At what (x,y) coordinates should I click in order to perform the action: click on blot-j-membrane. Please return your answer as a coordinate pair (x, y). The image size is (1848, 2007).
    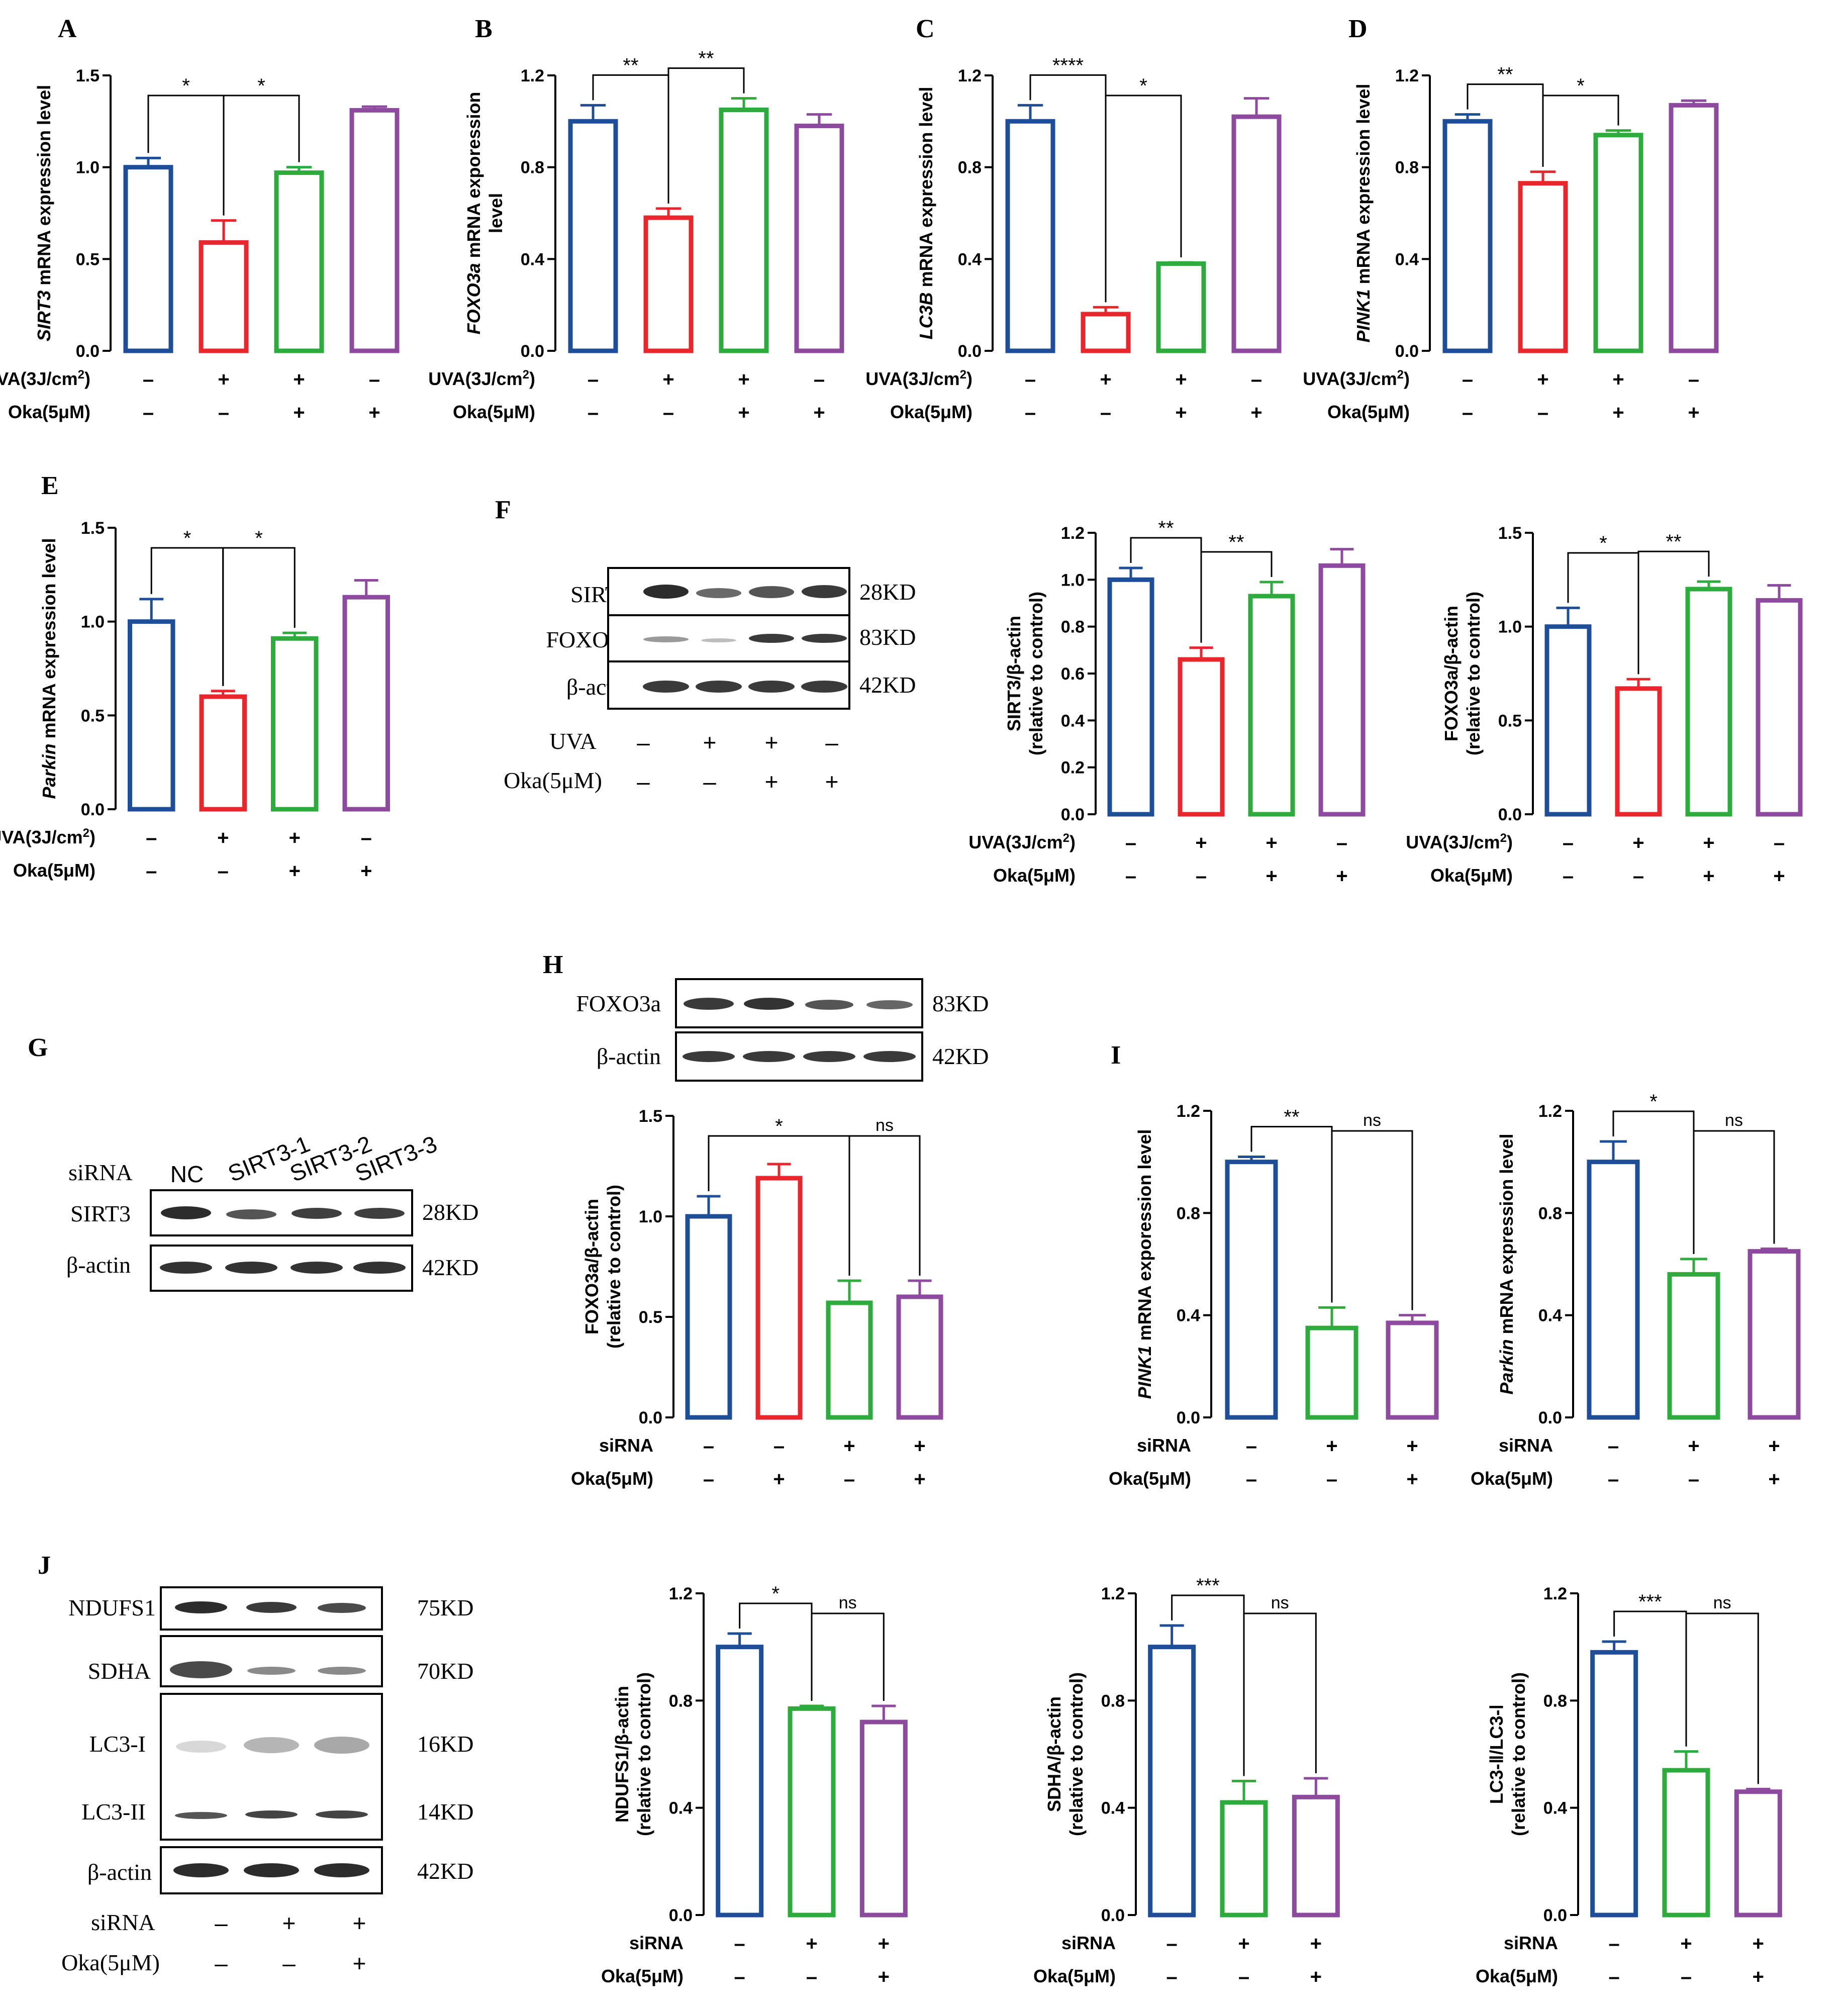
    Looking at the image, I should click on (272, 1661).